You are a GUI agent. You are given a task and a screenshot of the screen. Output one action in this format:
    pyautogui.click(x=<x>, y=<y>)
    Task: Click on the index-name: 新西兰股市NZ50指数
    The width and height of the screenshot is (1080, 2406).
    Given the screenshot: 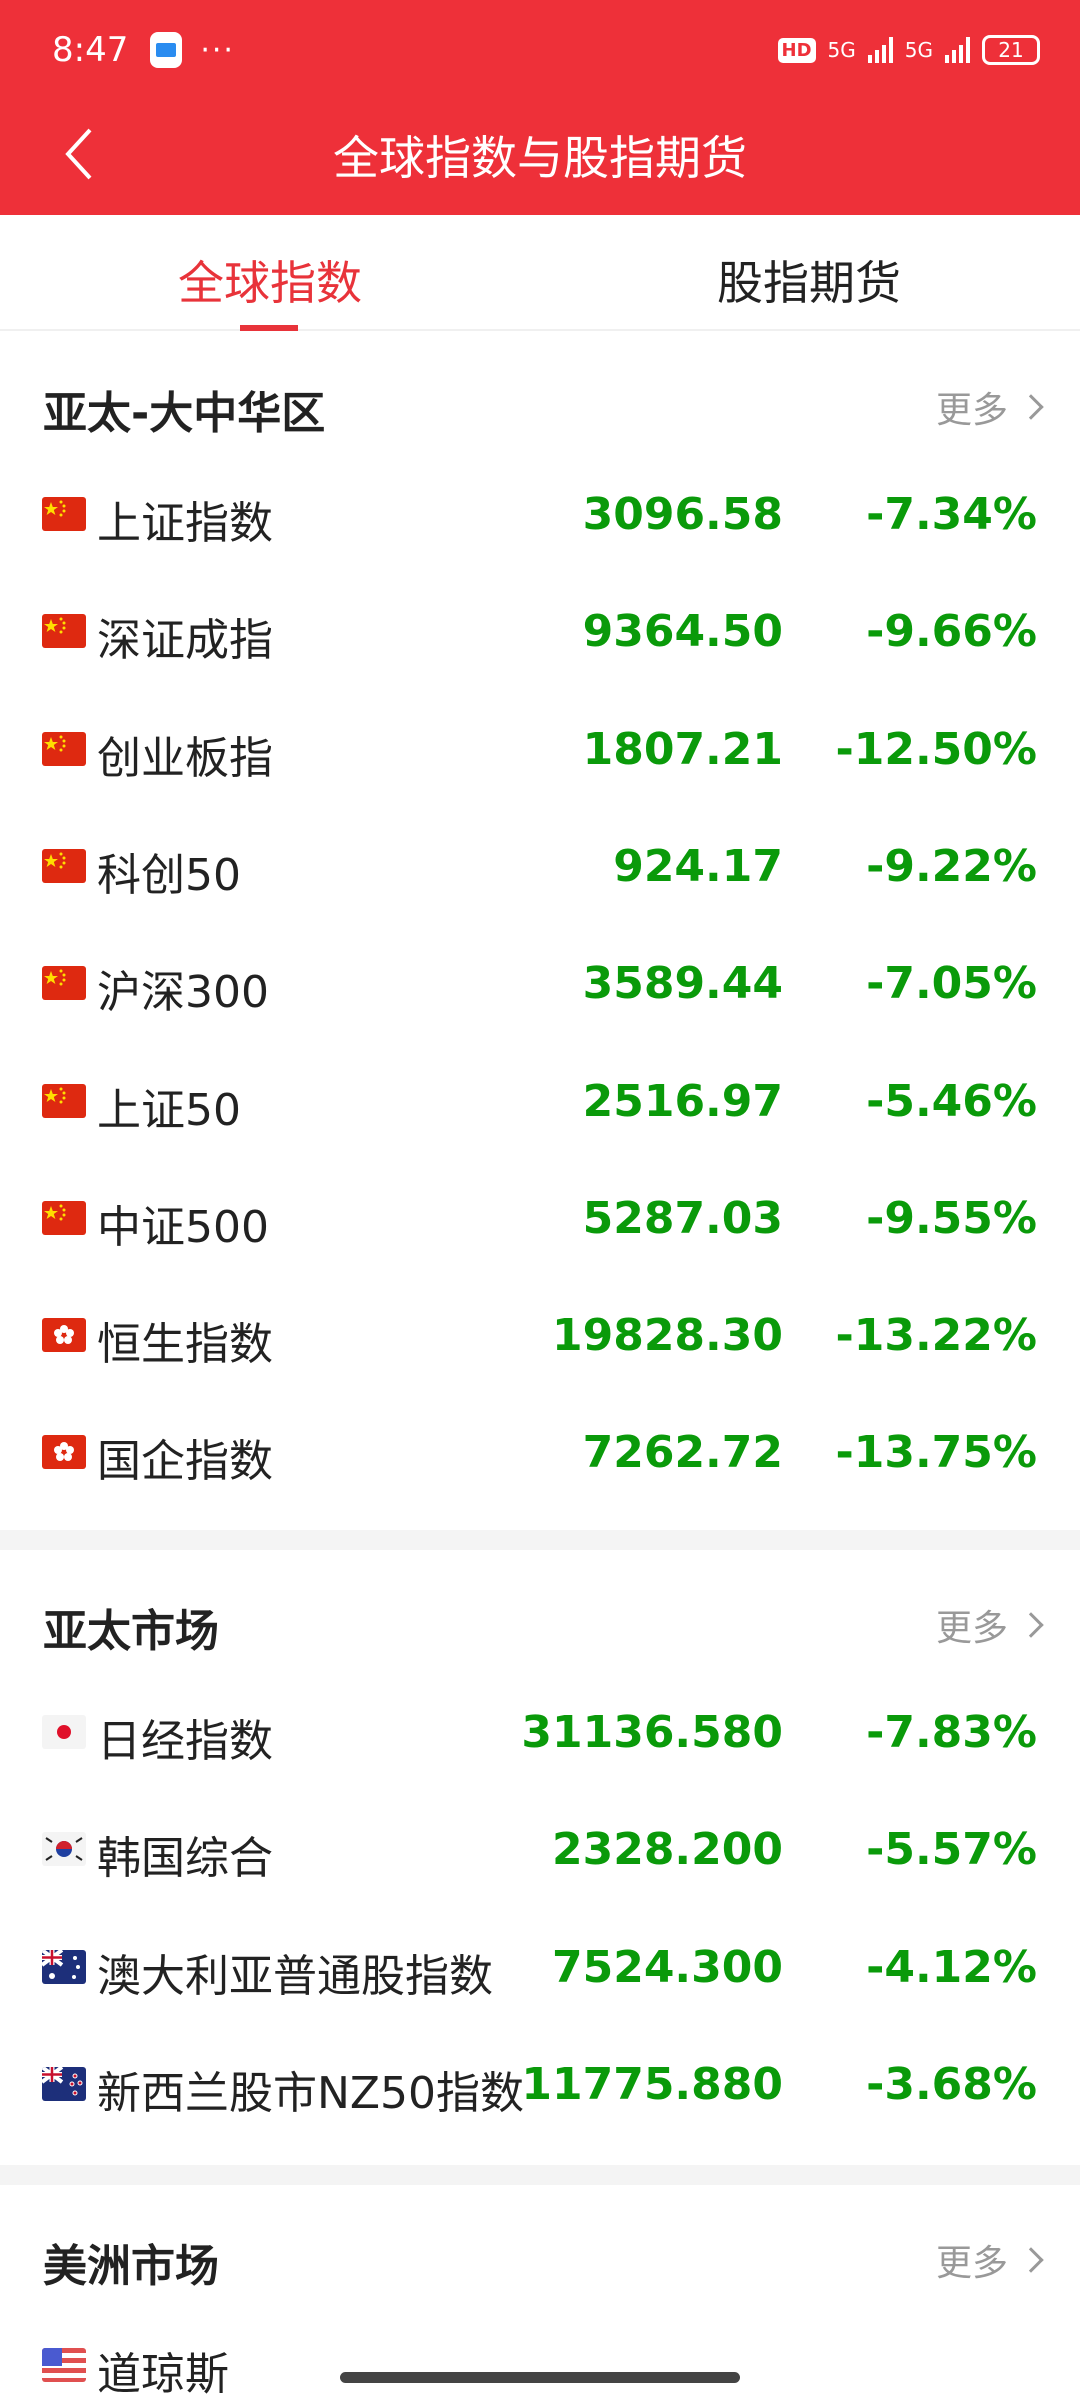 What is the action you would take?
    pyautogui.click(x=311, y=2093)
    